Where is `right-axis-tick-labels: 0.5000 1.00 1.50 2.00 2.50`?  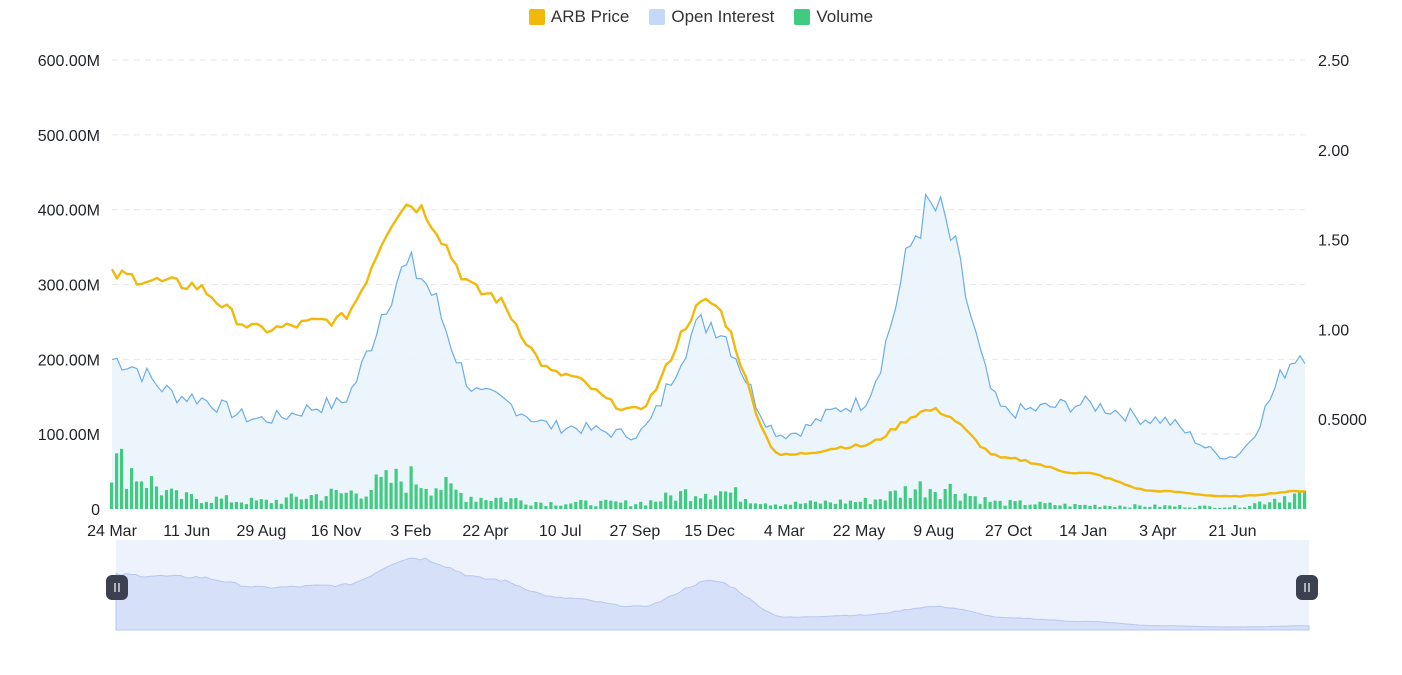 right-axis-tick-labels: 0.5000 1.00 1.50 2.00 2.50 is located at coordinates (1342, 241).